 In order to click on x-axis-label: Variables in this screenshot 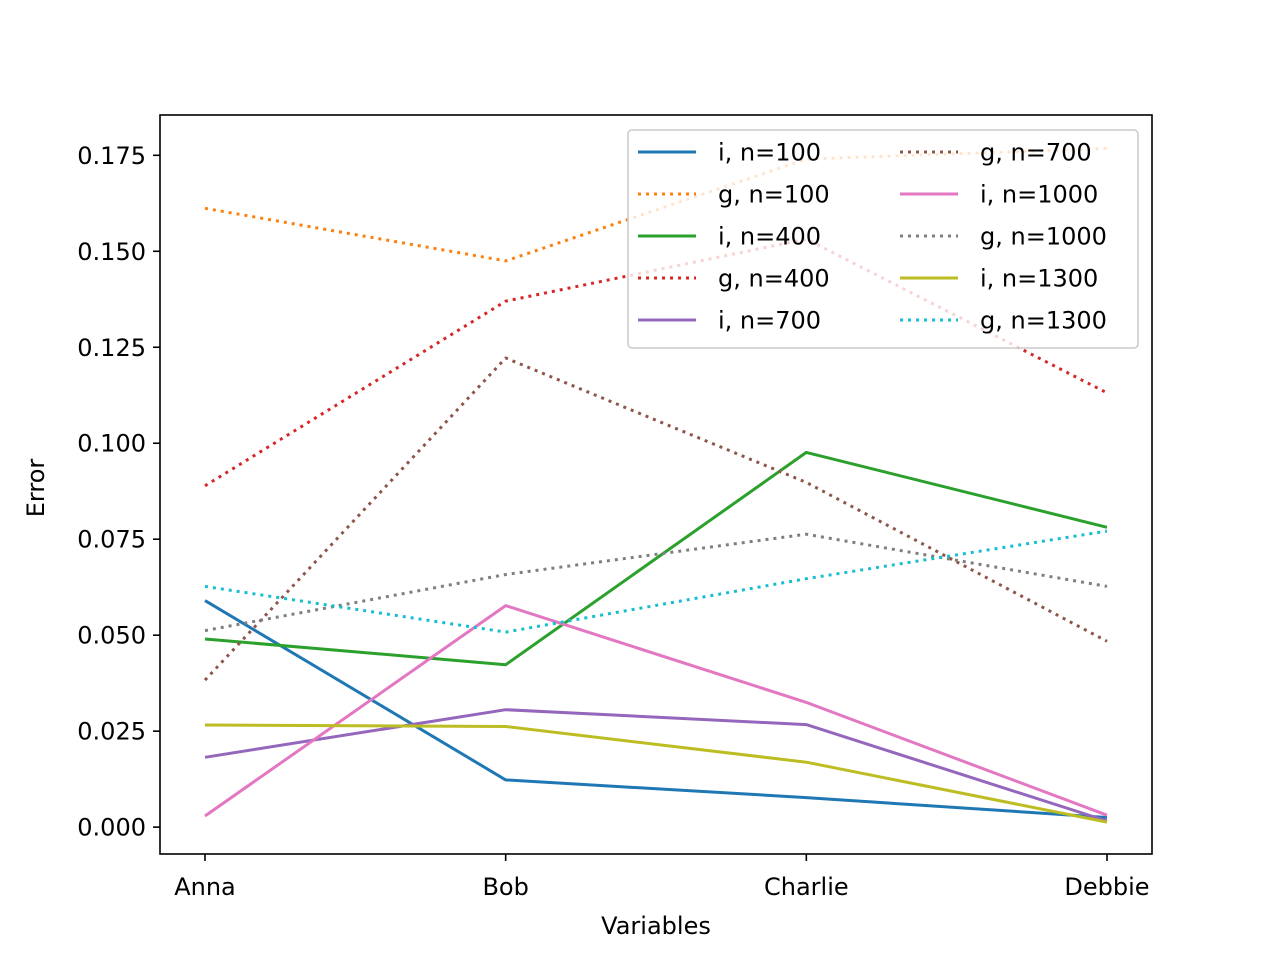, I will do `click(656, 926)`.